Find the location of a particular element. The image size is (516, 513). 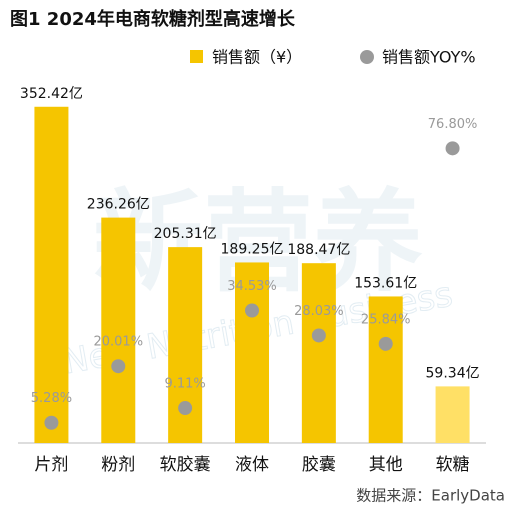

data-label: 34.53% is located at coordinates (252, 286).